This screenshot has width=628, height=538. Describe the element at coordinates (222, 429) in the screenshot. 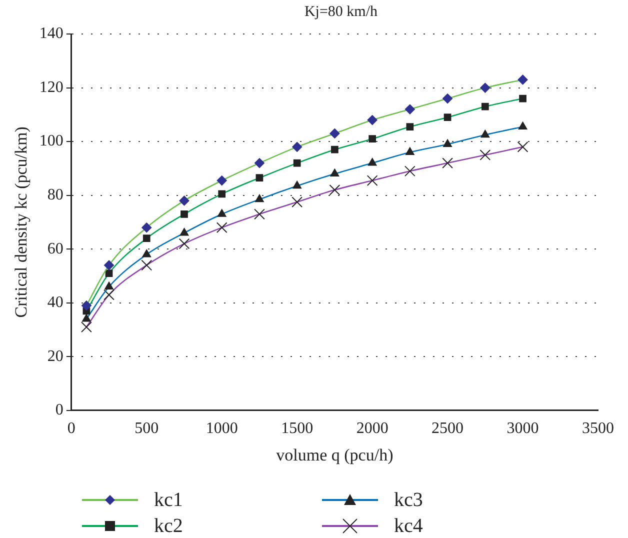

I see `x-tick-label: 1000` at that location.